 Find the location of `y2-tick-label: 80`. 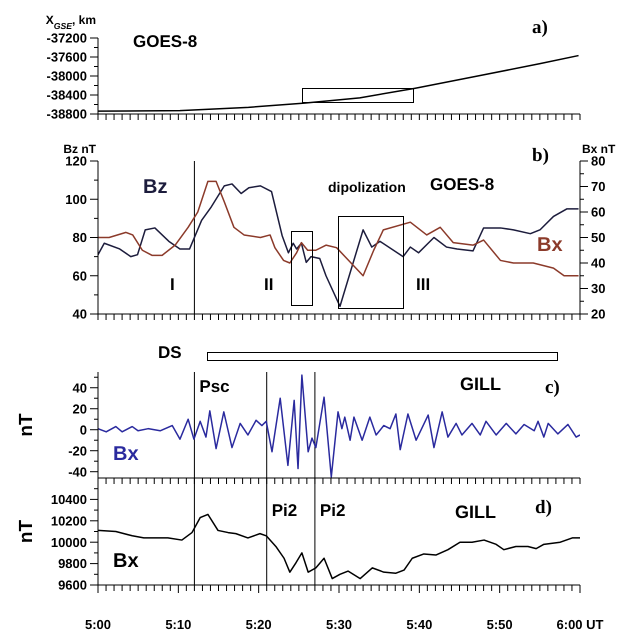

y2-tick-label: 80 is located at coordinates (598, 161).